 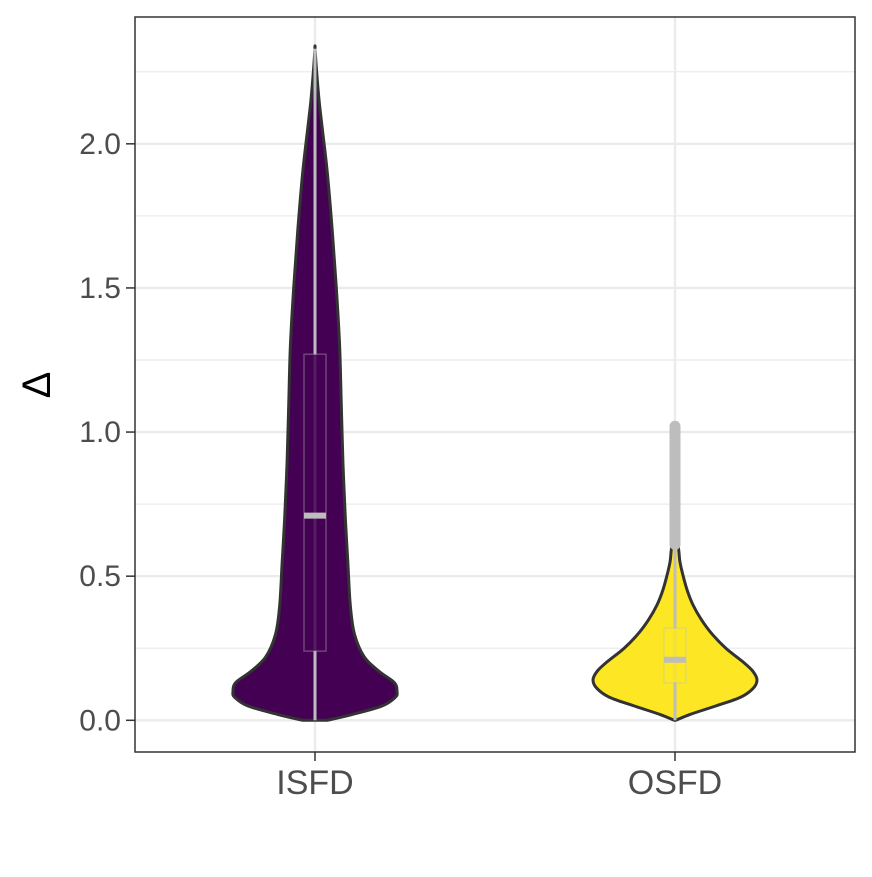 What do you see at coordinates (314, 783) in the screenshot?
I see `x-tick-label: ISFD` at bounding box center [314, 783].